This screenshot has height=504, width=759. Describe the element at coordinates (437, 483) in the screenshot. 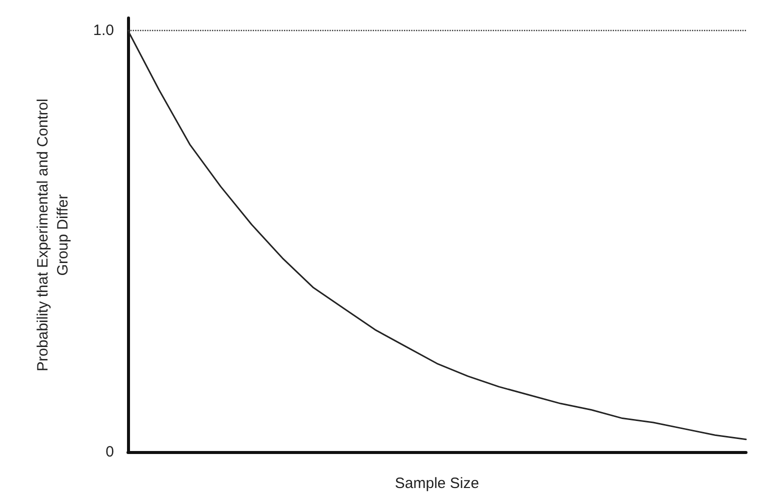

I see `x-axis-title: Sample Size` at that location.